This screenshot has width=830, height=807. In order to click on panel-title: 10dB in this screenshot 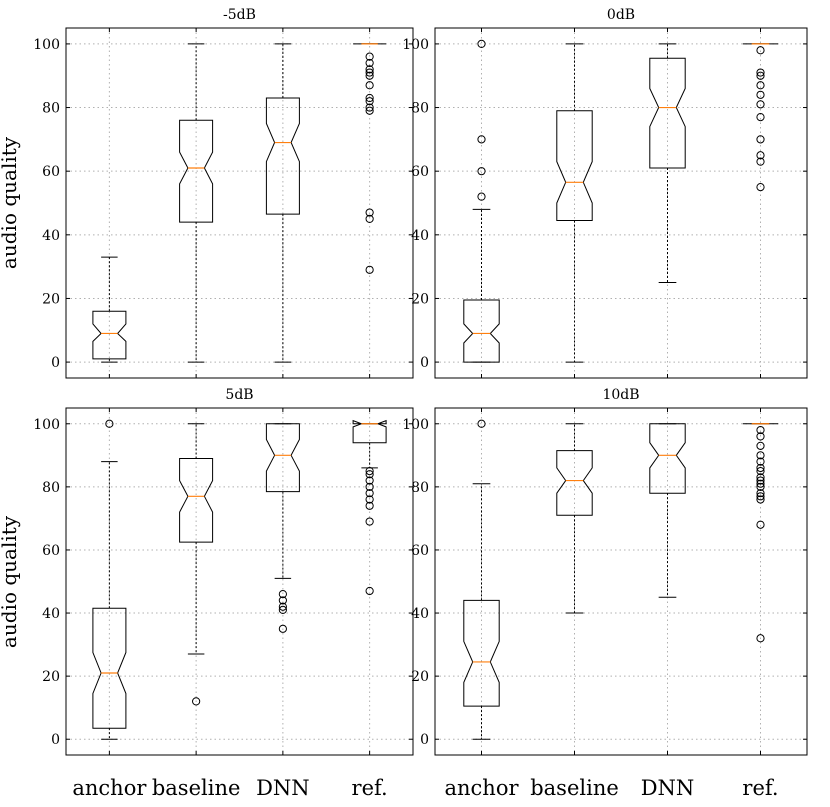, I will do `click(620, 395)`.